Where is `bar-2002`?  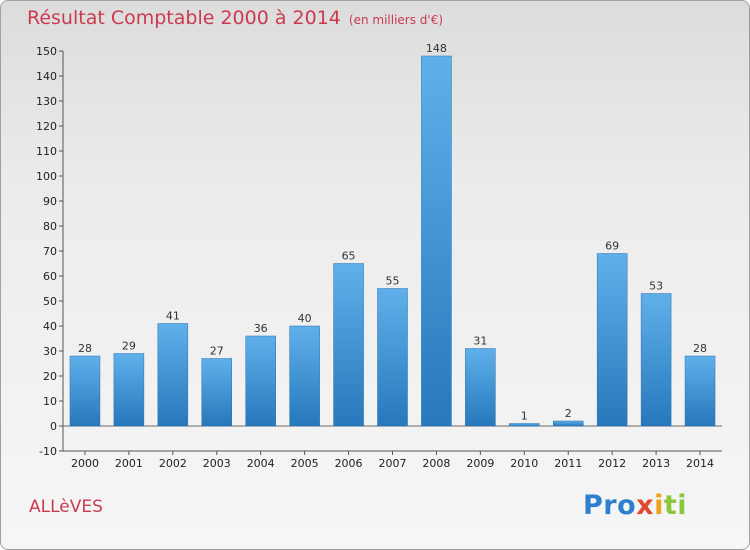
bar-2002 is located at coordinates (173, 375).